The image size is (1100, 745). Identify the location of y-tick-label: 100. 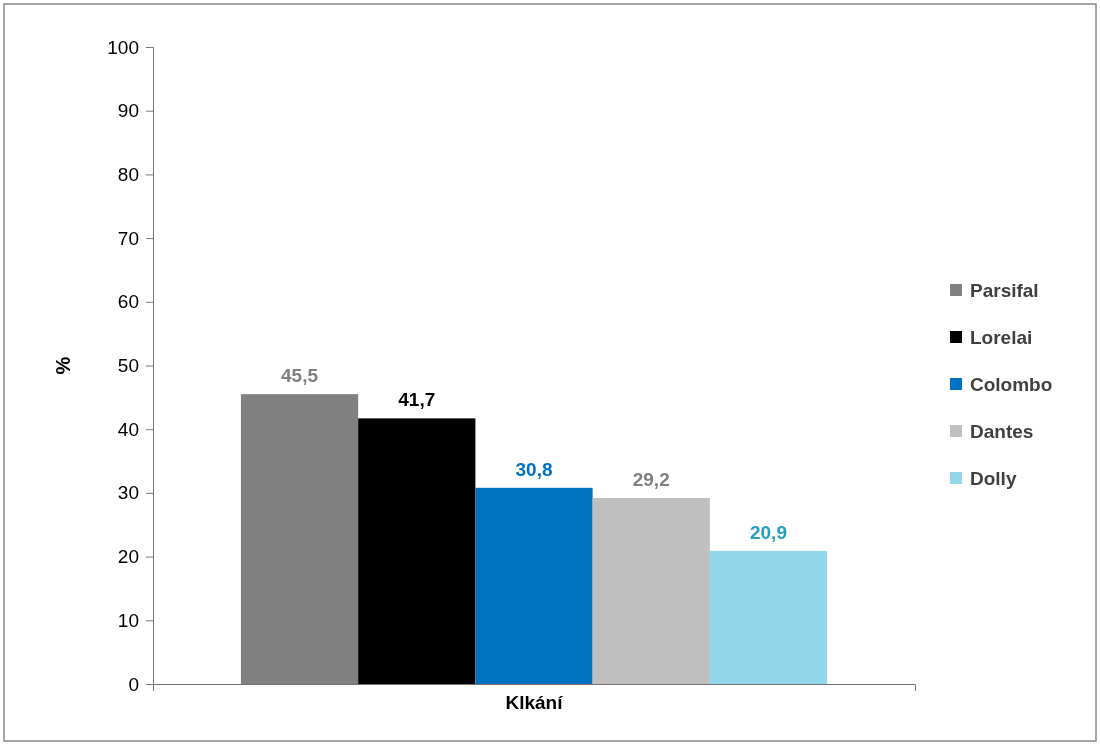
(123, 47).